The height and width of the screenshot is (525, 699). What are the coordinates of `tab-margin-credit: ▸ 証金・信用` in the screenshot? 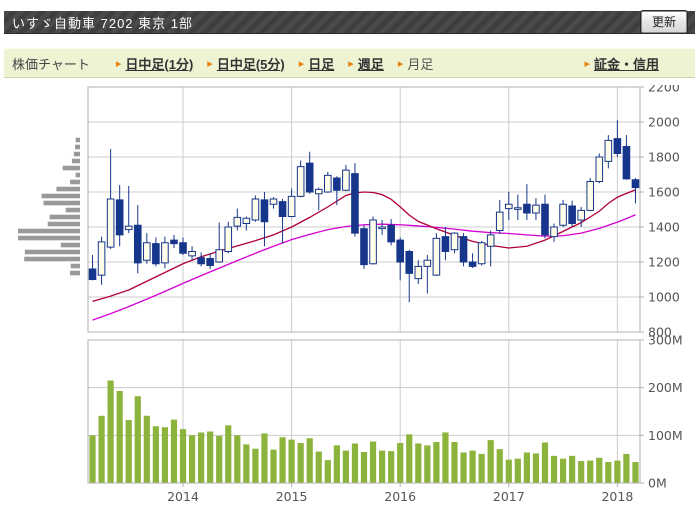 It's located at (621, 63).